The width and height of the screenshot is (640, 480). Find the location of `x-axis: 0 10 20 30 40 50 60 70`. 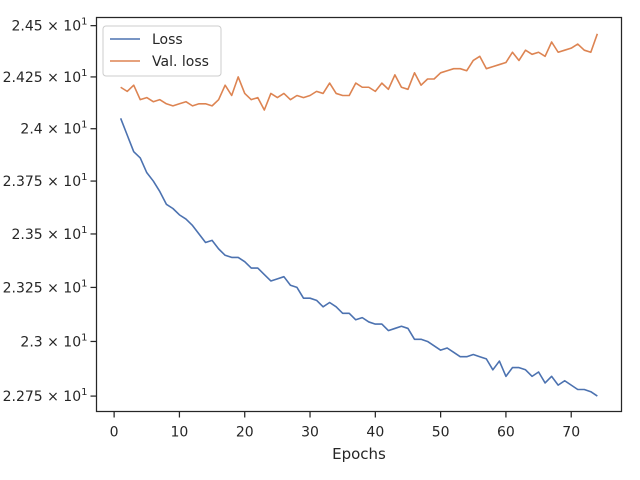

x-axis: 0 10 20 30 40 50 60 70 is located at coordinates (345, 426).